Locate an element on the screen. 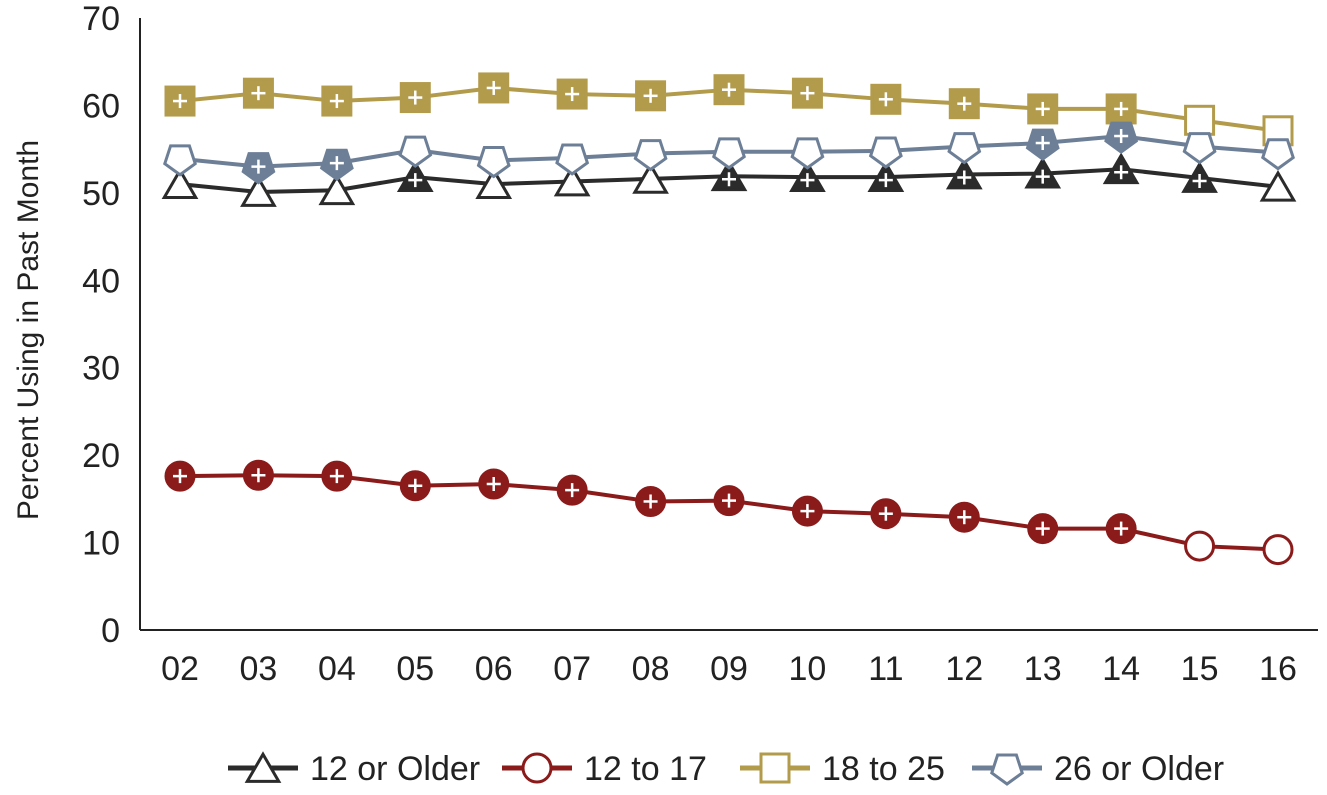 The width and height of the screenshot is (1327, 795). y-tick-label: 50 is located at coordinates (101, 194).